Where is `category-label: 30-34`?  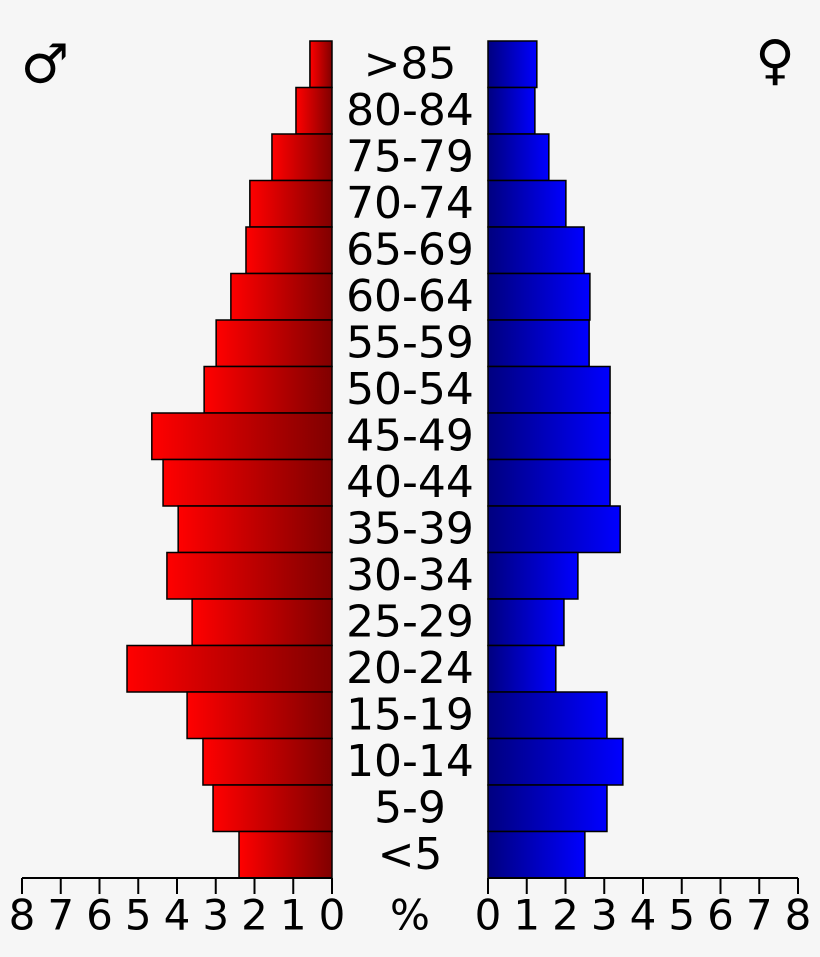 category-label: 30-34 is located at coordinates (410, 575).